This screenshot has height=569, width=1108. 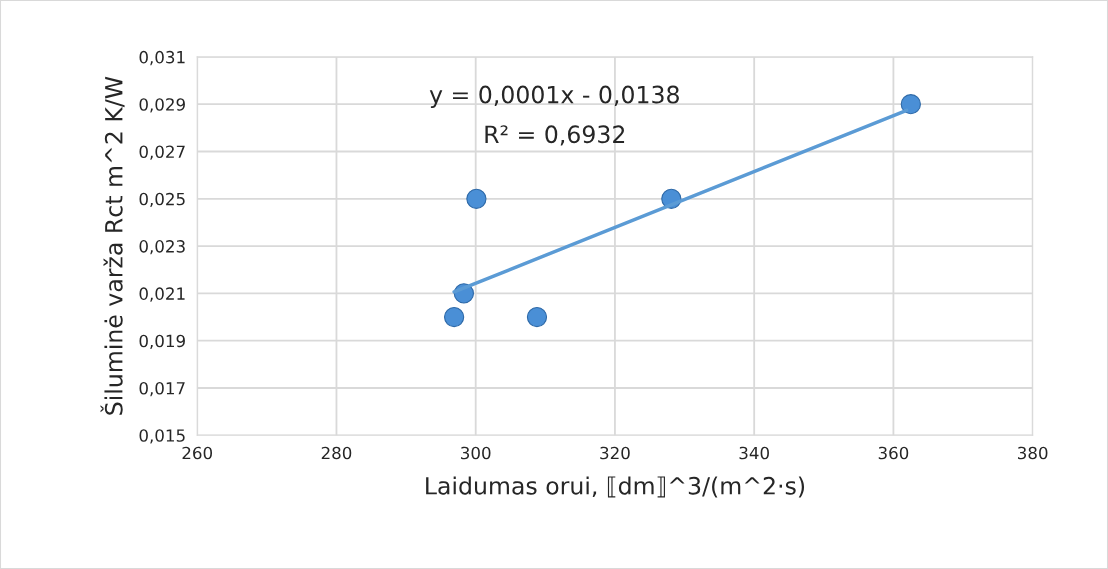 What do you see at coordinates (112, 245) in the screenshot?
I see `y-axis-title: Šiluminė varža Rct m^2 K/W` at bounding box center [112, 245].